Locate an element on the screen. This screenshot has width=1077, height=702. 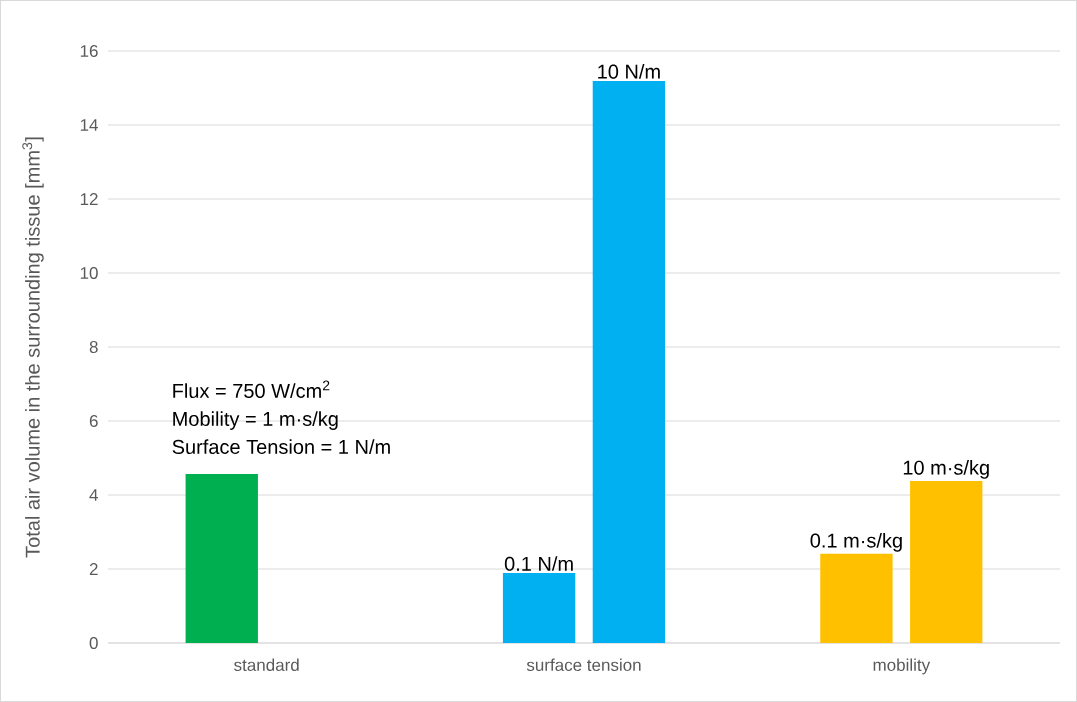
annotation: Flux = 750 W/cm$^{2}$ is located at coordinates (251, 389).